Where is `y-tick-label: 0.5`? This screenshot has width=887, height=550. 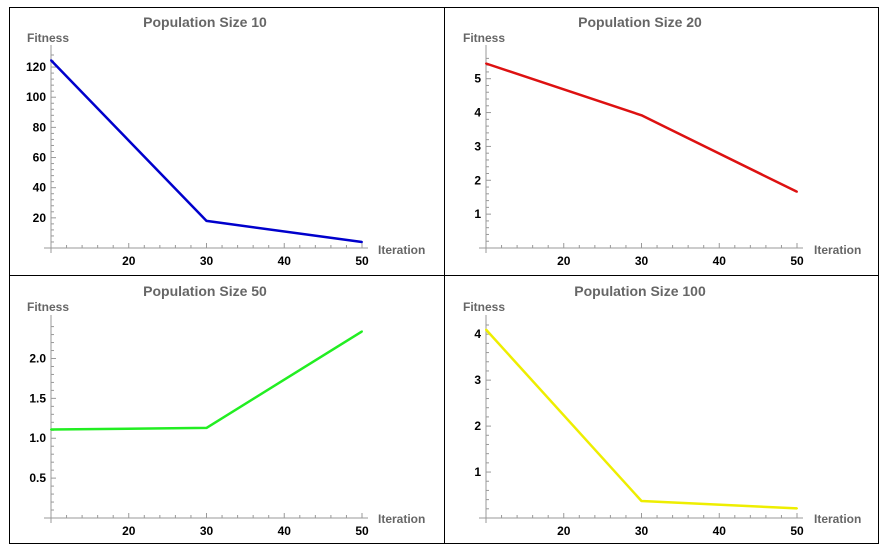 y-tick-label: 0.5 is located at coordinates (37, 478).